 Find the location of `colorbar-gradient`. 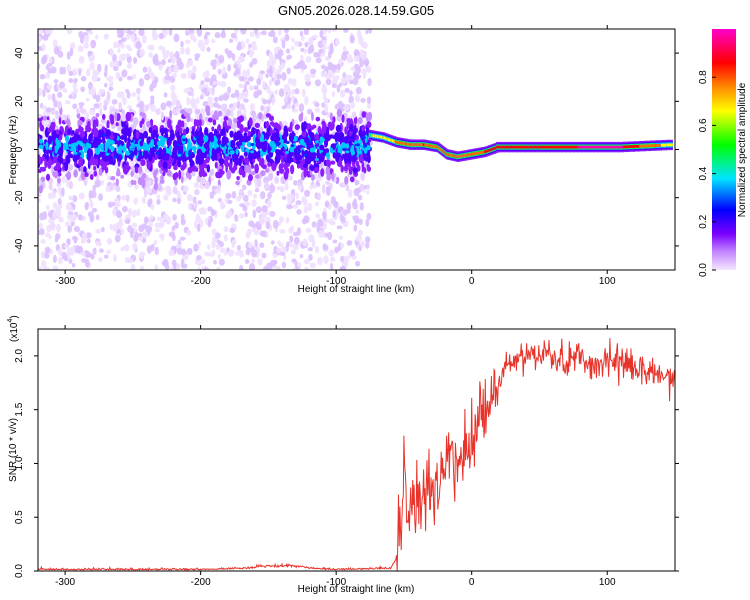

colorbar-gradient is located at coordinates (724, 149).